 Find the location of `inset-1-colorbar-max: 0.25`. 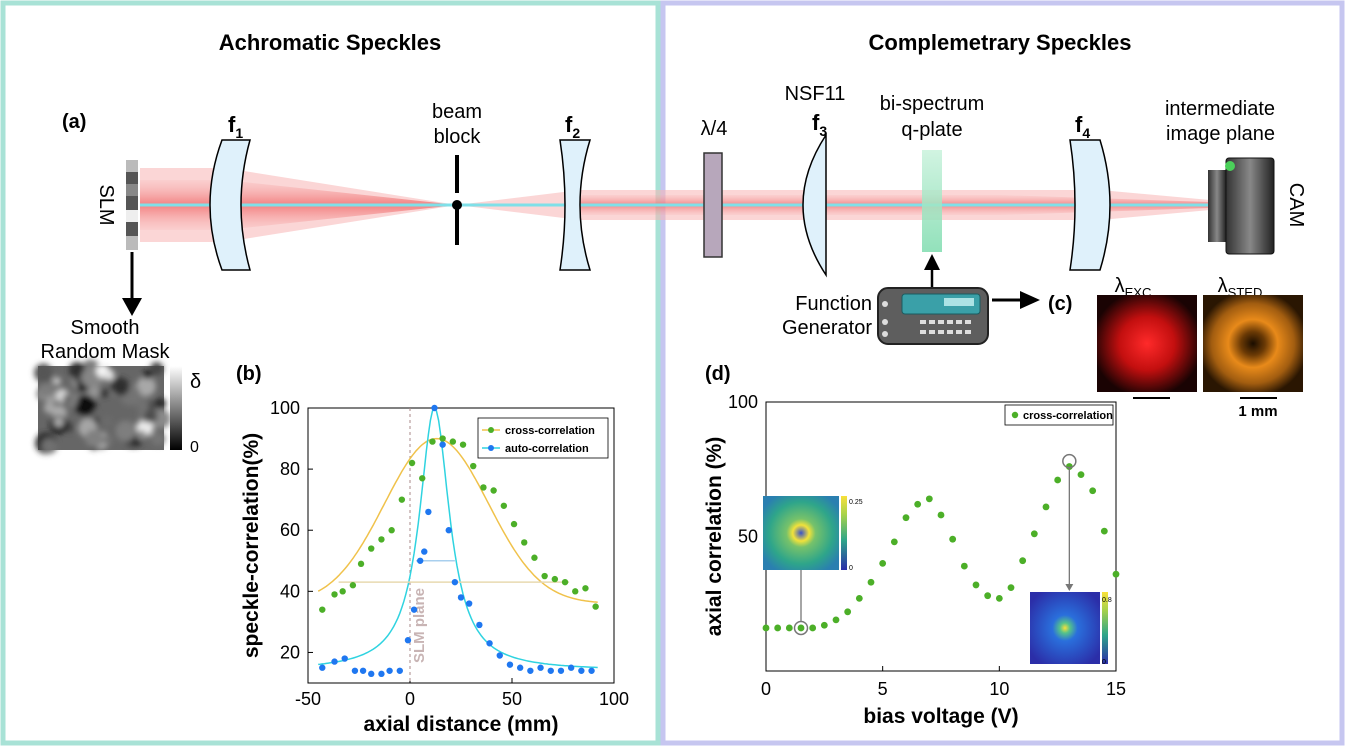

inset-1-colorbar-max: 0.25 is located at coordinates (856, 502).